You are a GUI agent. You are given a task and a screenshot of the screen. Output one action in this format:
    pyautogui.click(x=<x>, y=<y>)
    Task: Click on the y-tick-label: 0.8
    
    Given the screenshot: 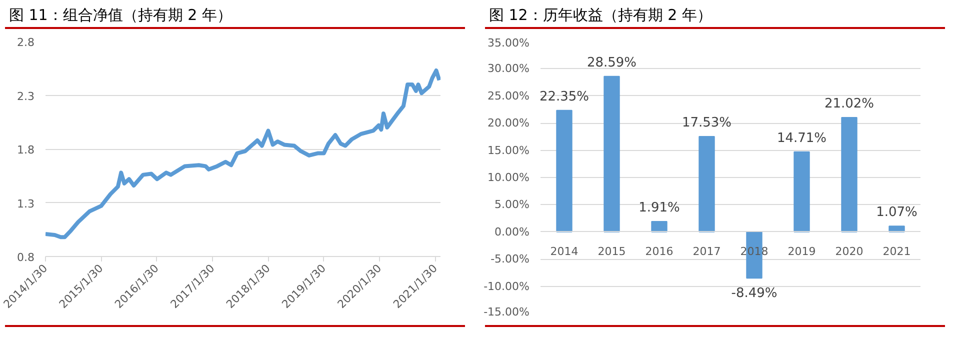 What is the action you would take?
    pyautogui.click(x=26, y=257)
    